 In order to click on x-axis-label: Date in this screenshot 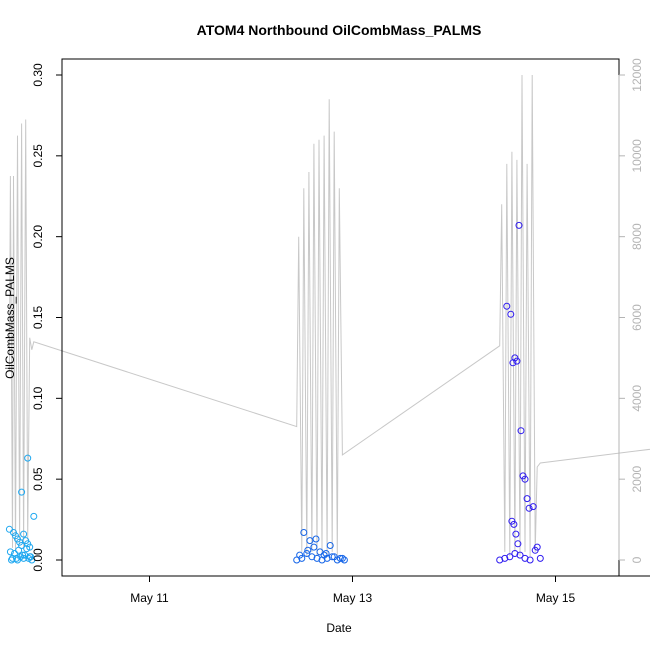, I will do `click(339, 628)`.